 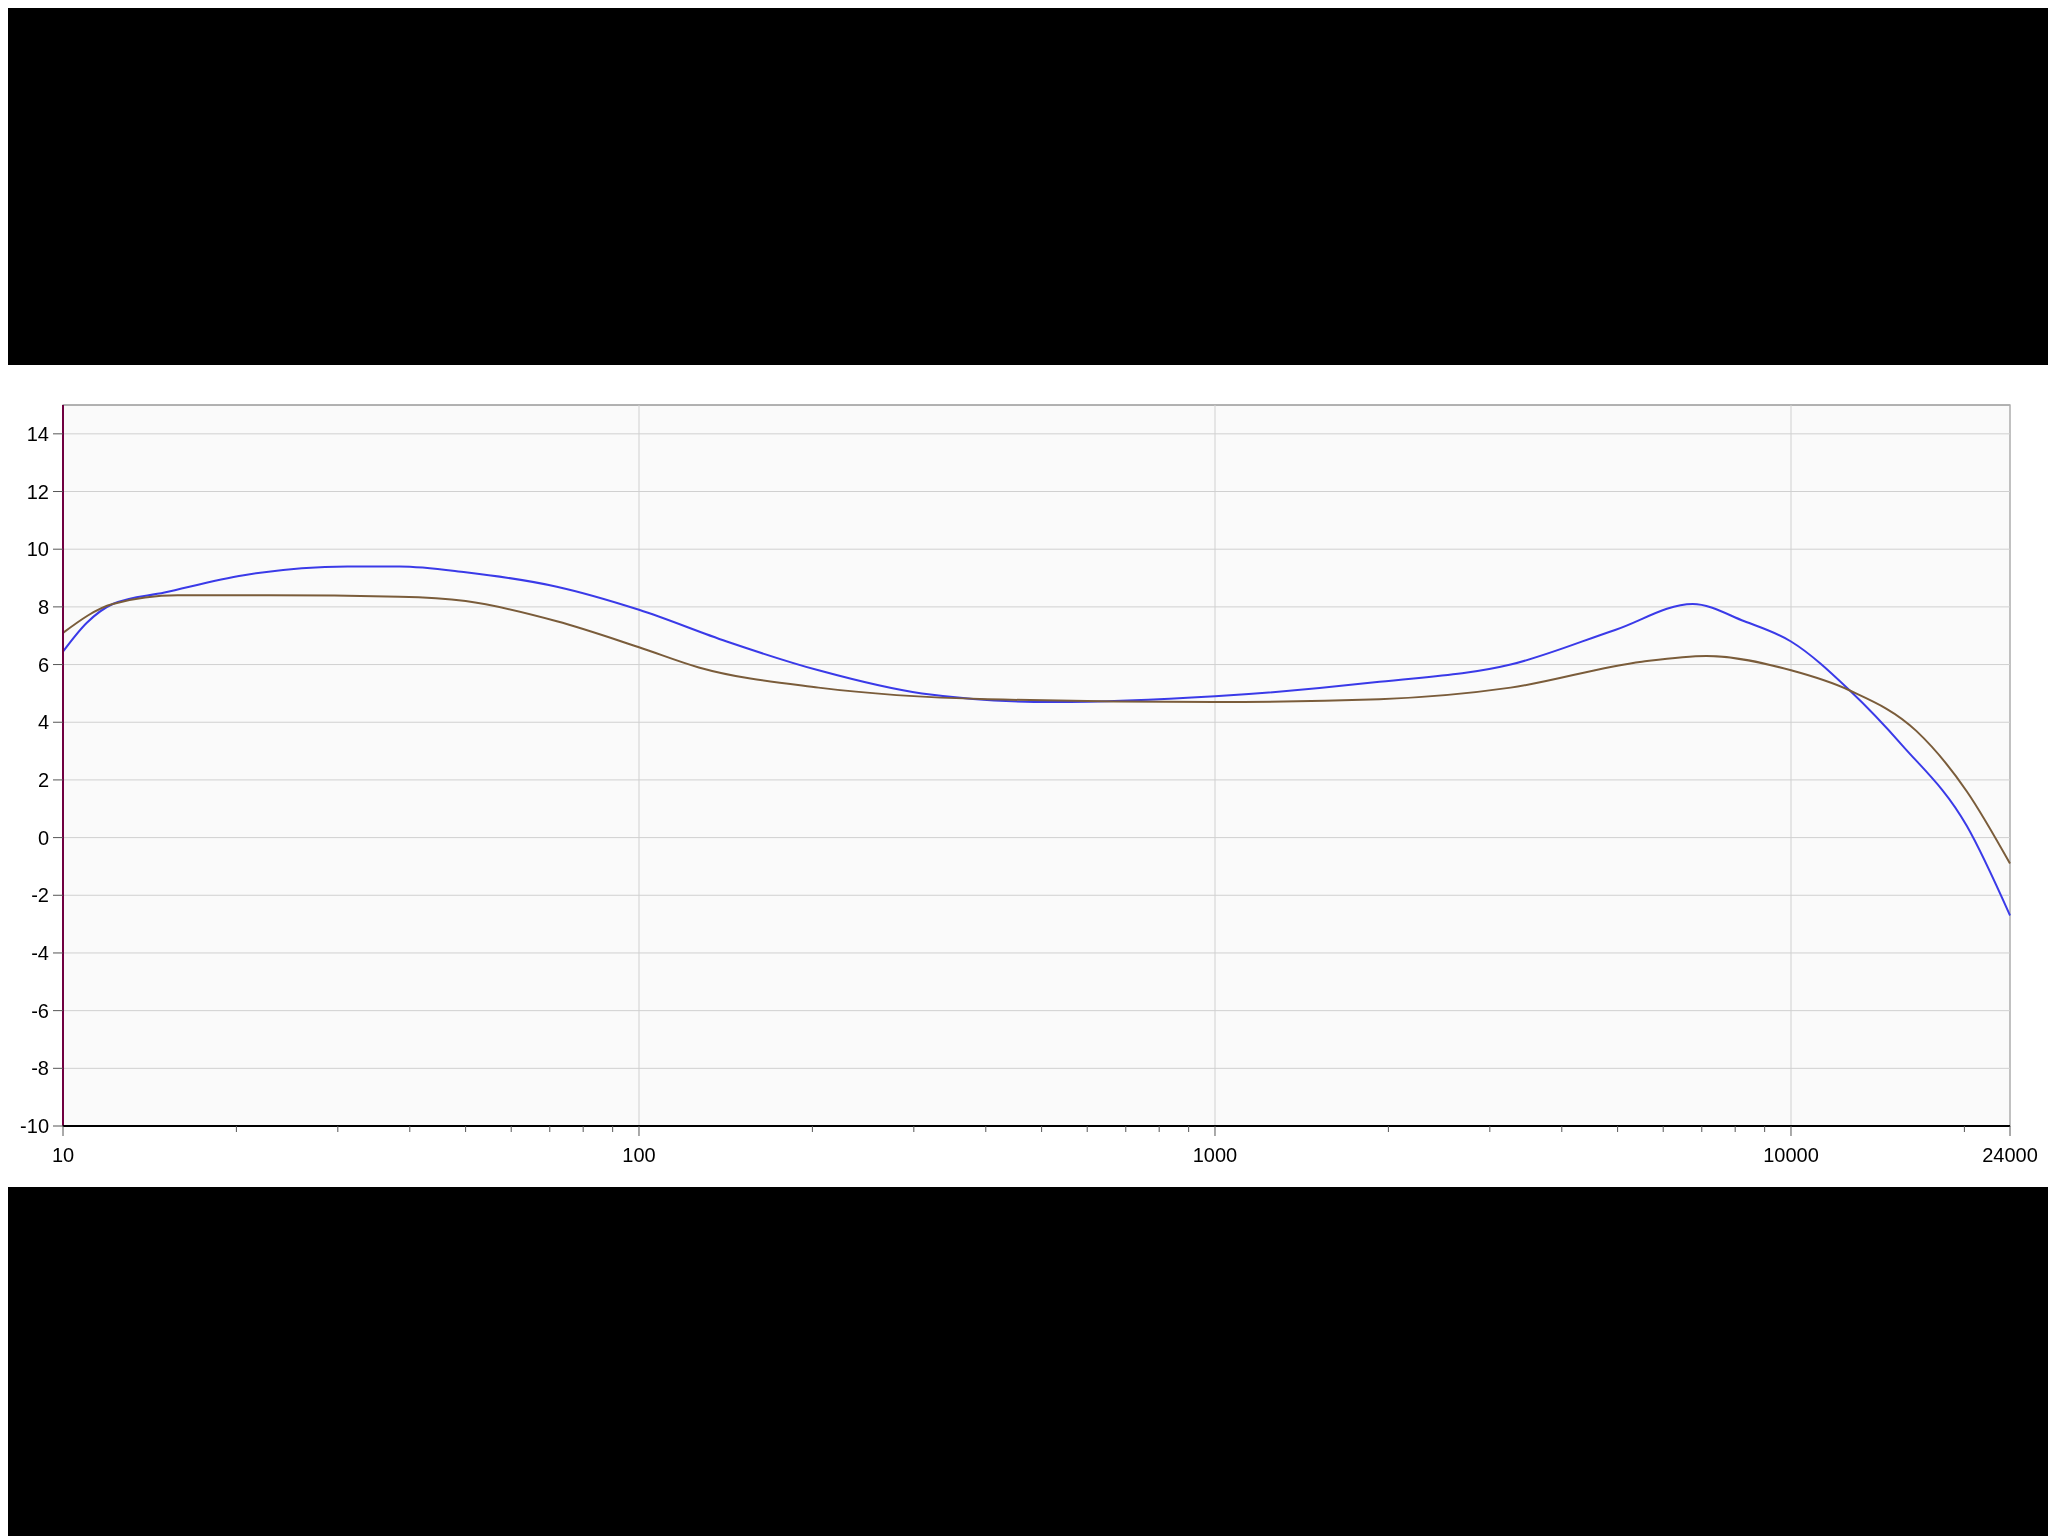 I want to click on y-tick-label: 14, so click(x=37, y=433).